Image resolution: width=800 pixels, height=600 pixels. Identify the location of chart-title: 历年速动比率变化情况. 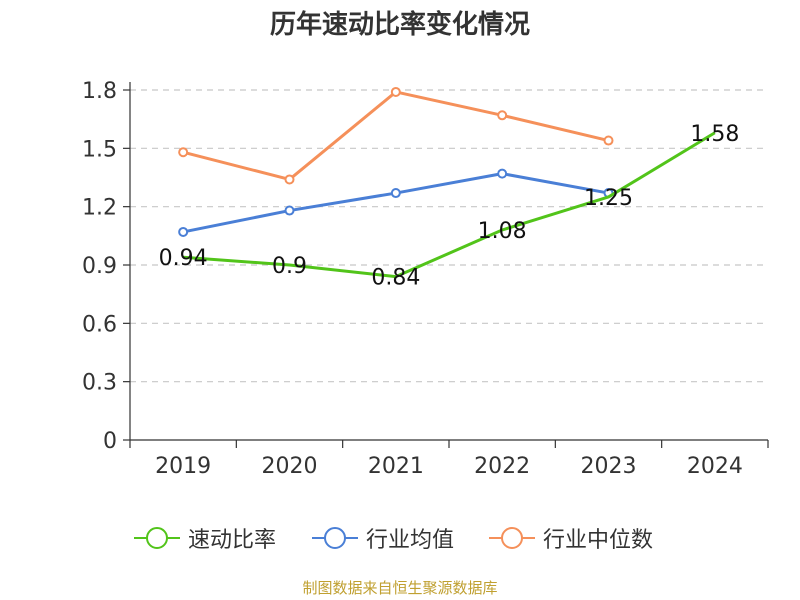
(399, 25).